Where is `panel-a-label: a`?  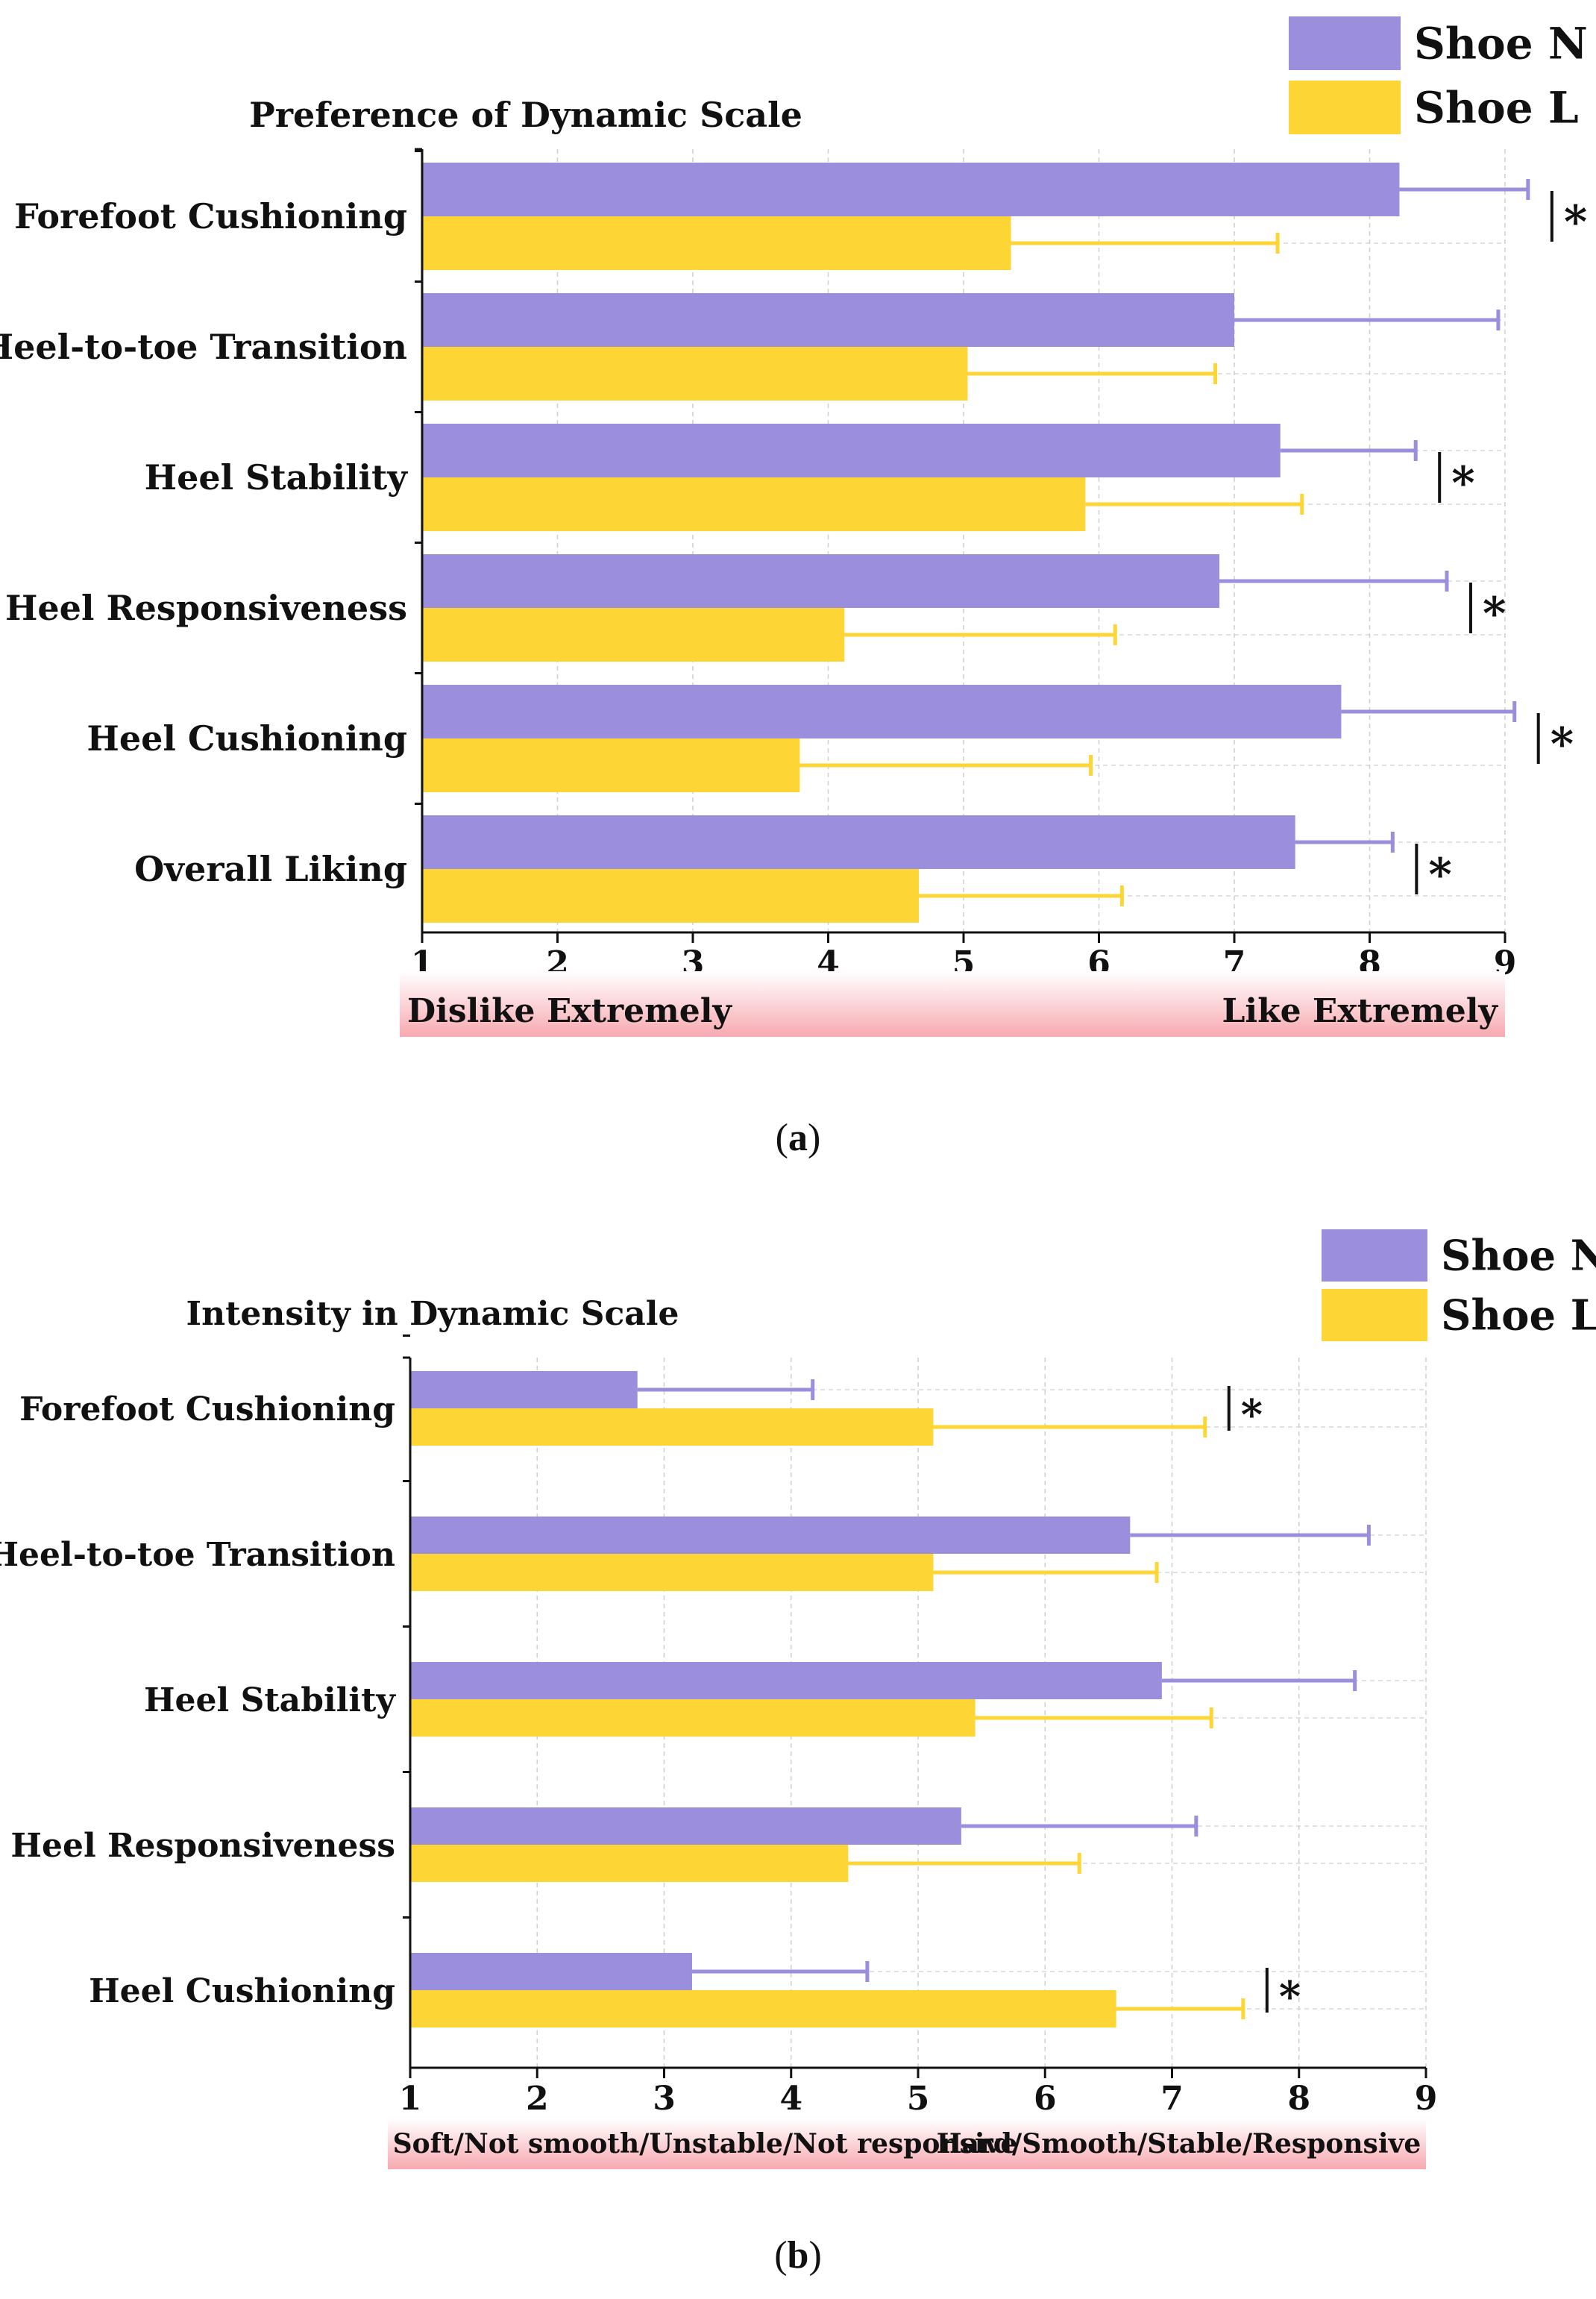 panel-a-label: a is located at coordinates (798, 1138).